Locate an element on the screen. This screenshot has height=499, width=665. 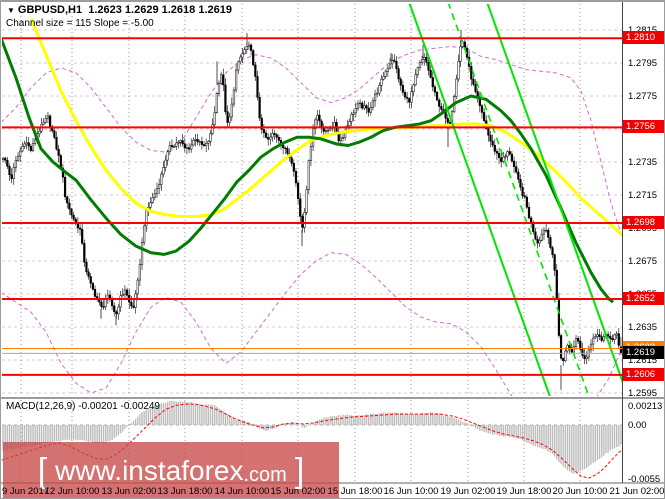
macd-title: MACD(12,26,9) is located at coordinates (41, 406).